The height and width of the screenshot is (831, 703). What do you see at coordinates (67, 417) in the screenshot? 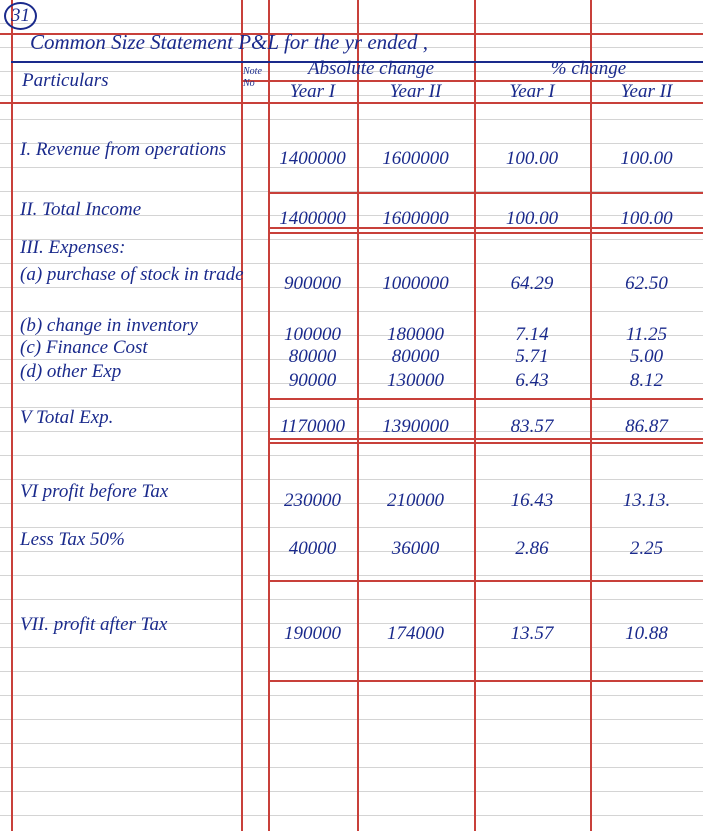
I see `particulars: V Total Exp.` at bounding box center [67, 417].